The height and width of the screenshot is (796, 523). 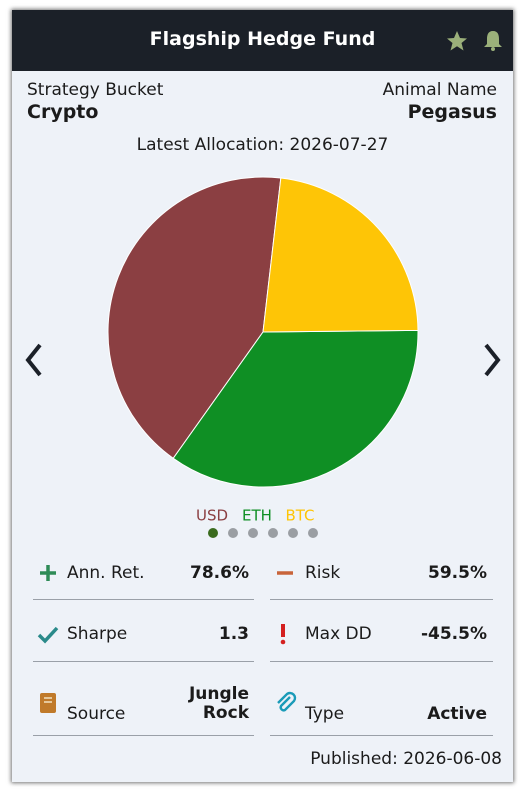 I want to click on next-button, so click(x=492, y=360).